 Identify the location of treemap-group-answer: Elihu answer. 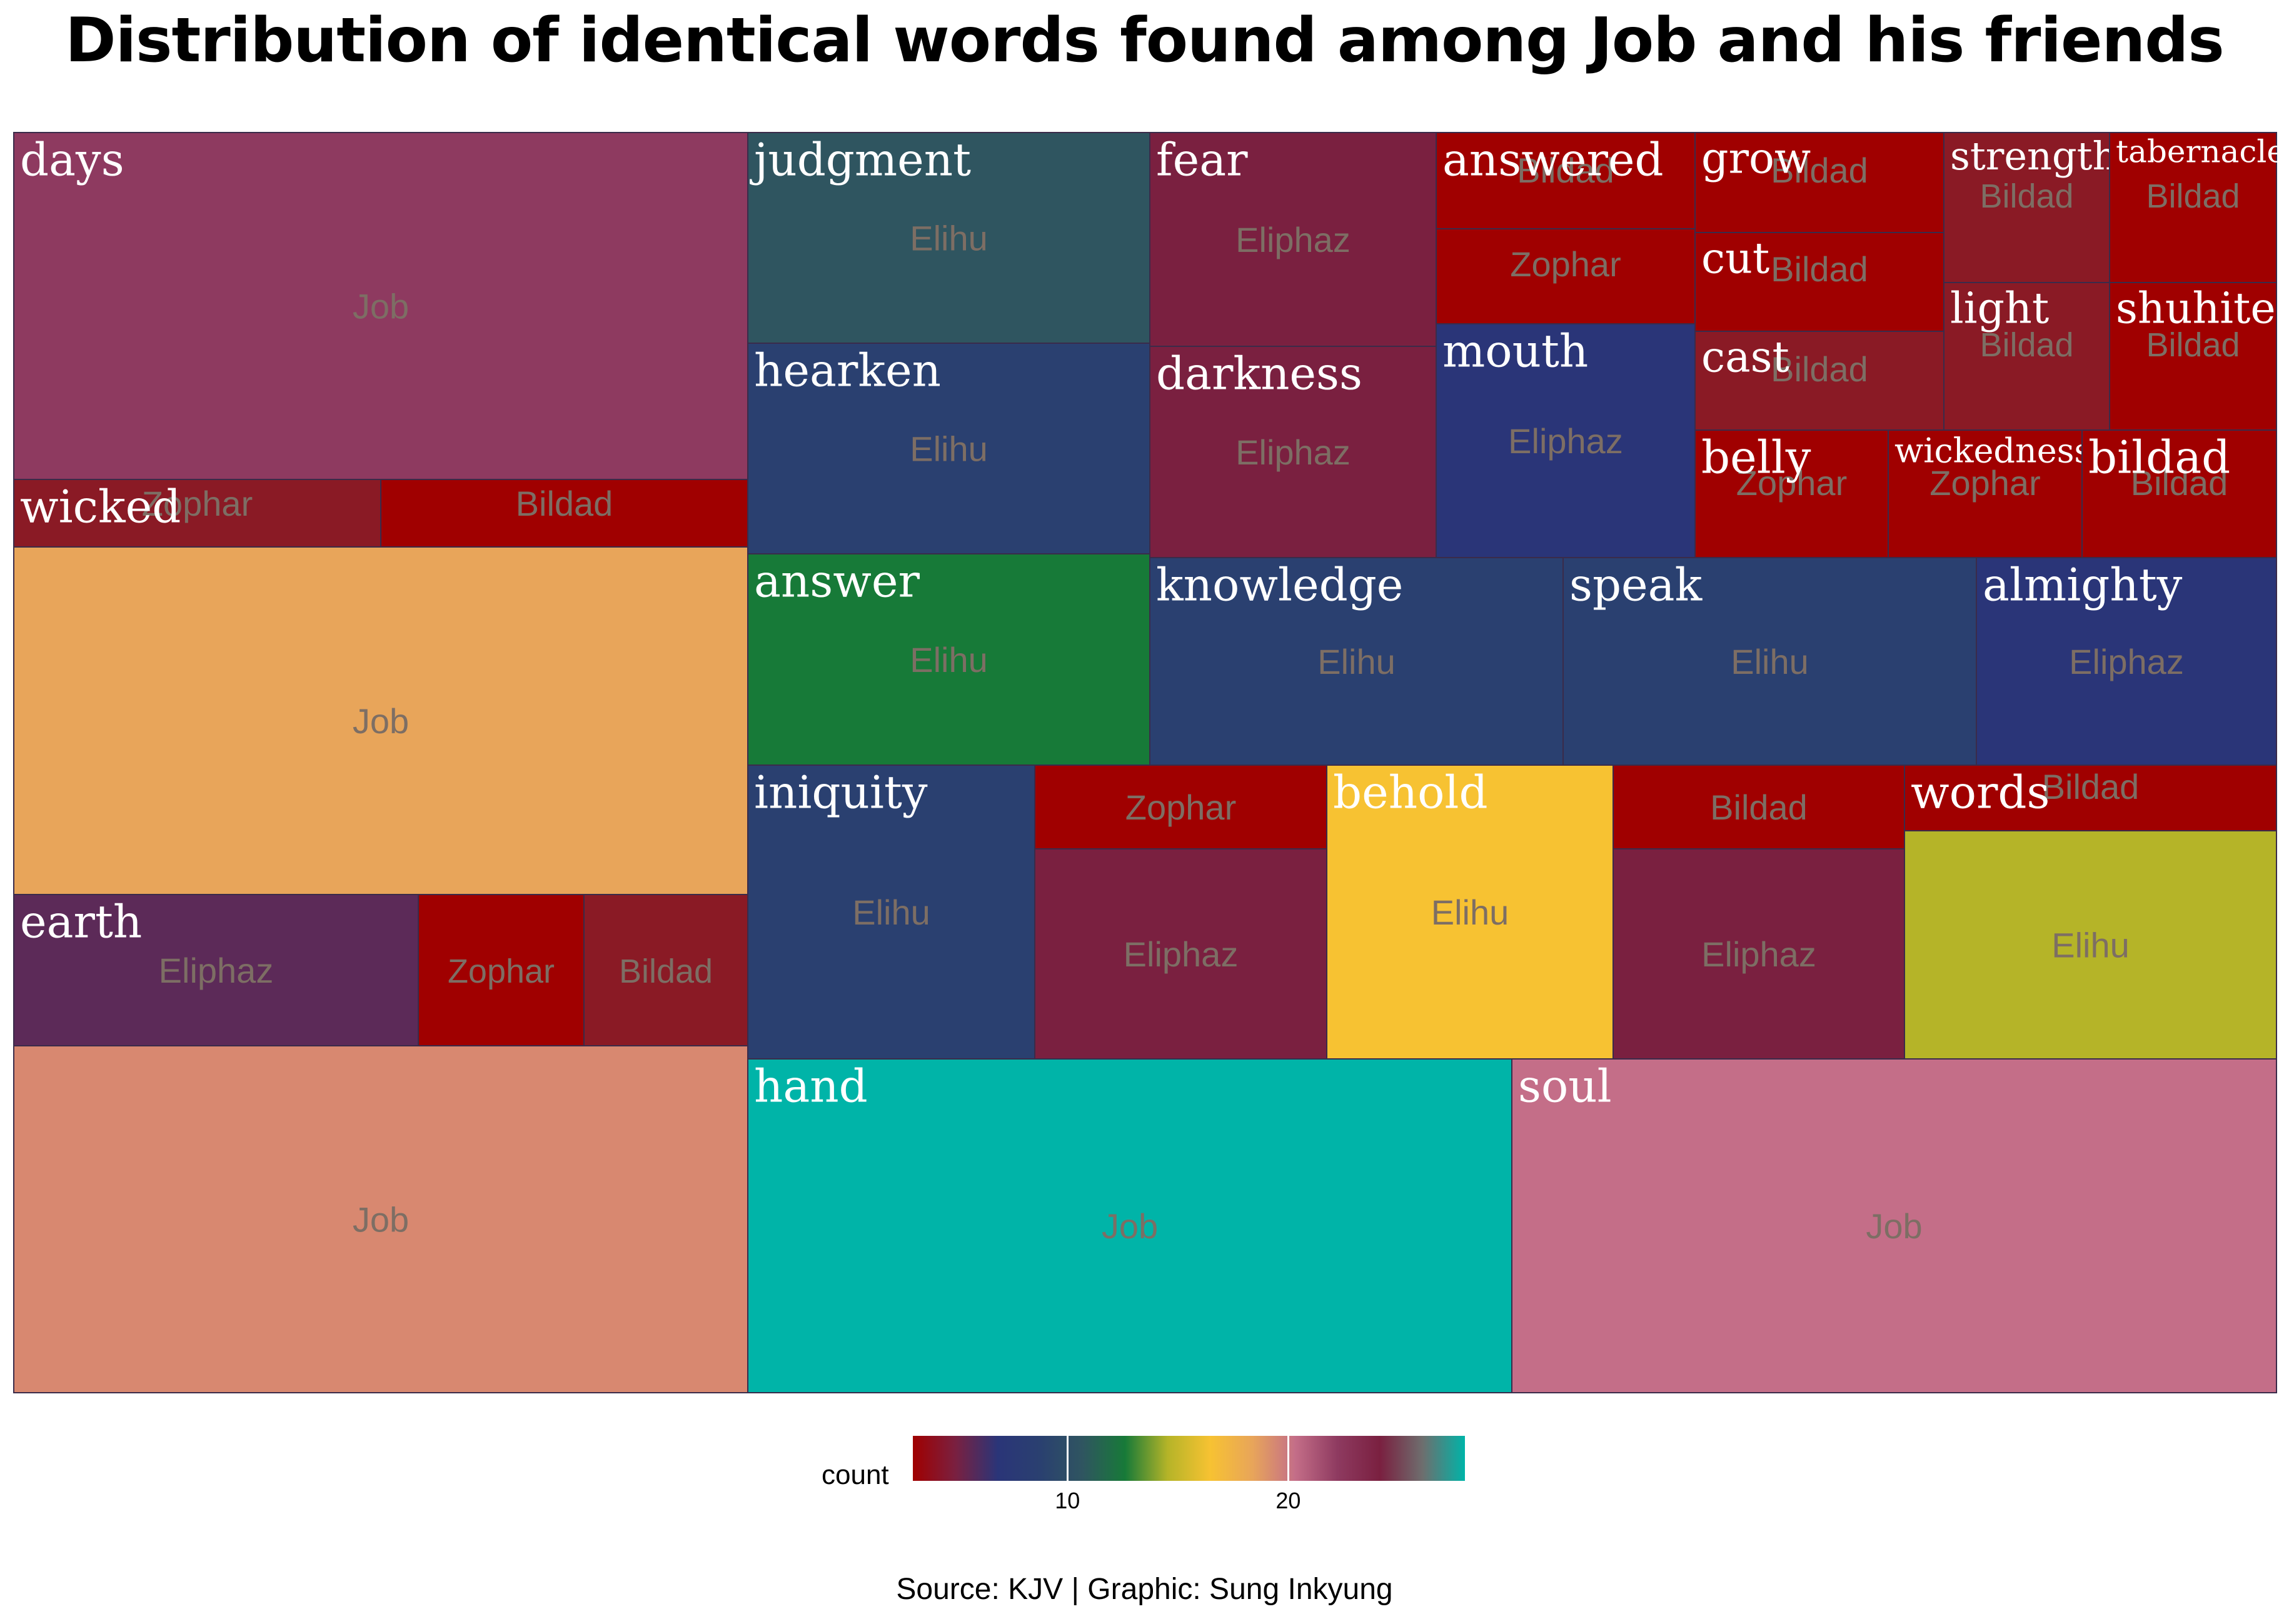
(949, 659).